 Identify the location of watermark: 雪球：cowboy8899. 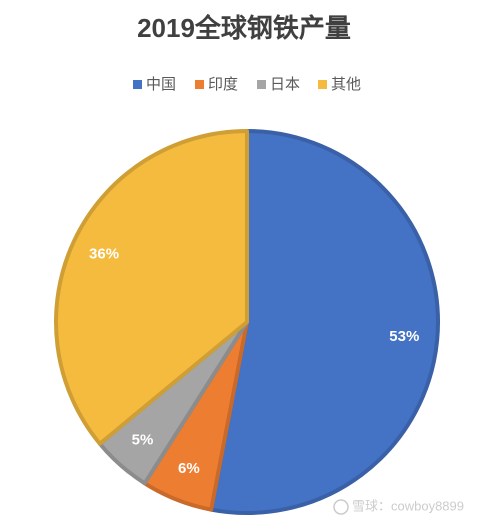
(408, 505).